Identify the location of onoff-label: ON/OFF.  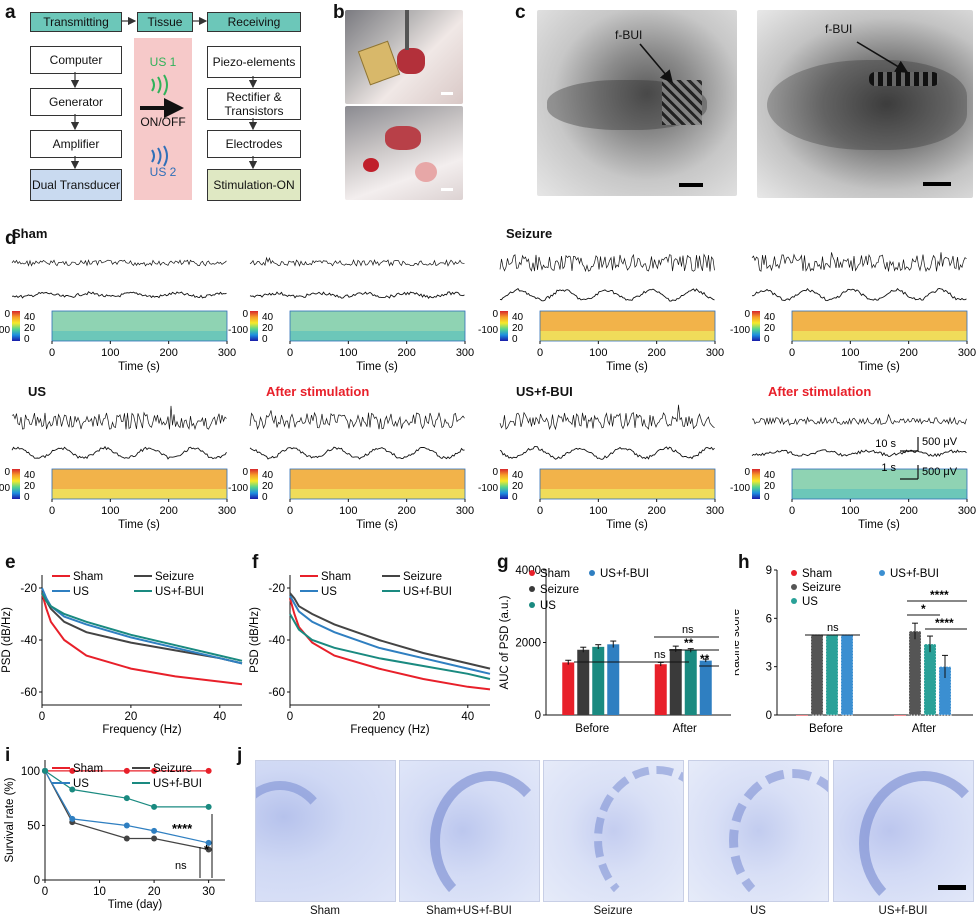
(163, 122).